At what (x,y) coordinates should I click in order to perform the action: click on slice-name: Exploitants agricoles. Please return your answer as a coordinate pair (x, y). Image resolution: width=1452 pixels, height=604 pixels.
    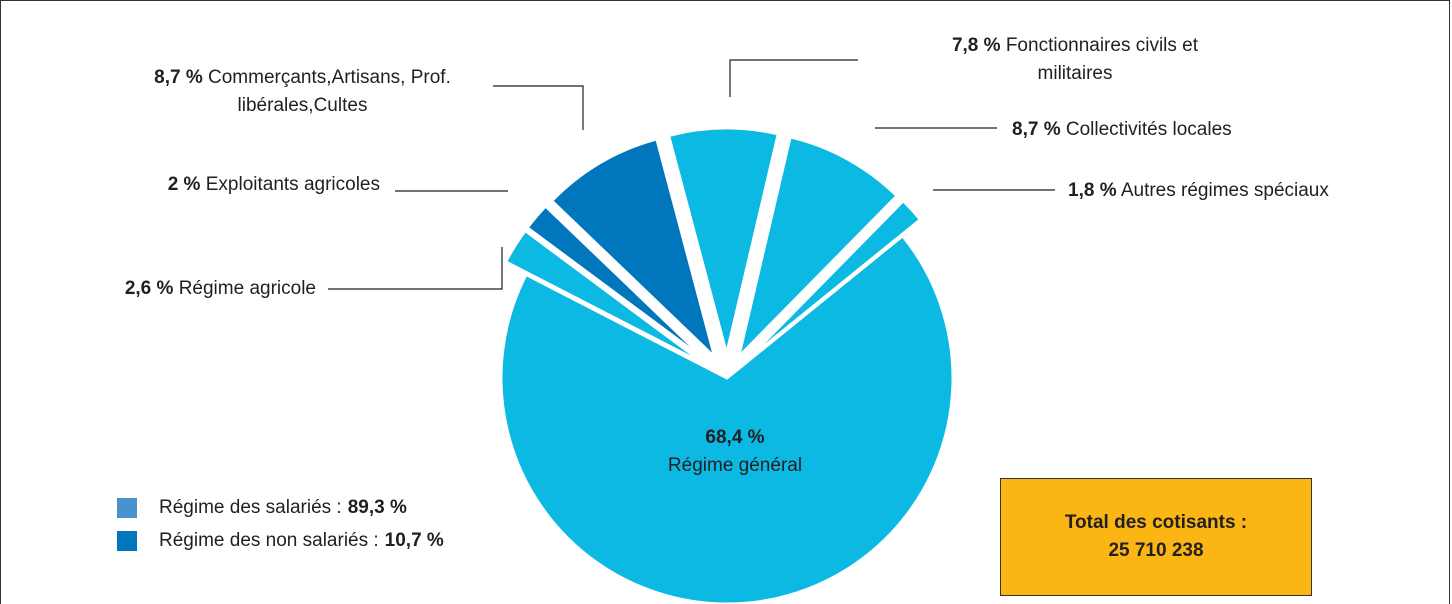
    Looking at the image, I should click on (292, 184).